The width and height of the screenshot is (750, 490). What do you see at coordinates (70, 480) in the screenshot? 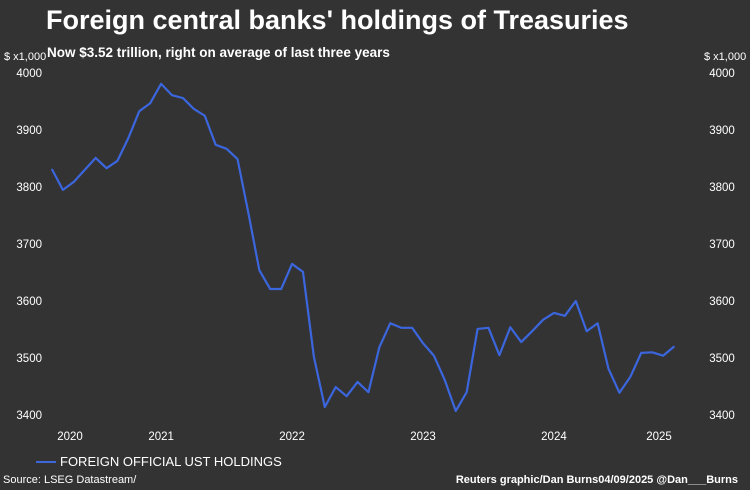
I see `source-note: Source: LSEG Datastream/` at bounding box center [70, 480].